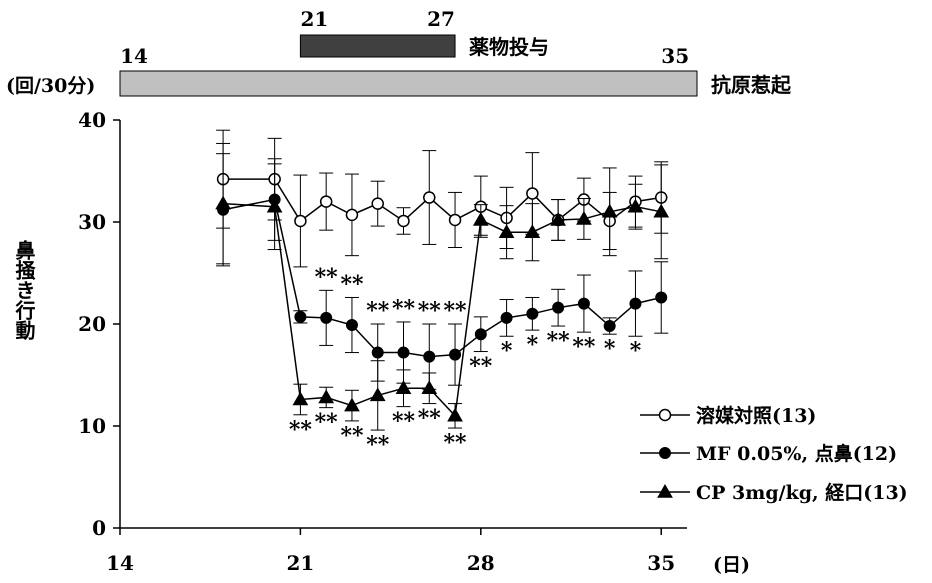  Describe the element at coordinates (134, 56) in the screenshot. I see `challenge-start-label: 14` at that location.